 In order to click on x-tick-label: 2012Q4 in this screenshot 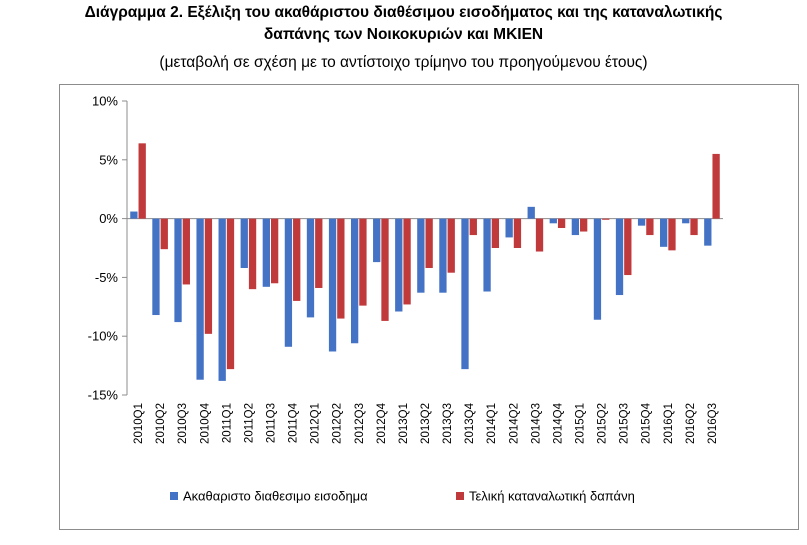, I will do `click(382, 423)`.